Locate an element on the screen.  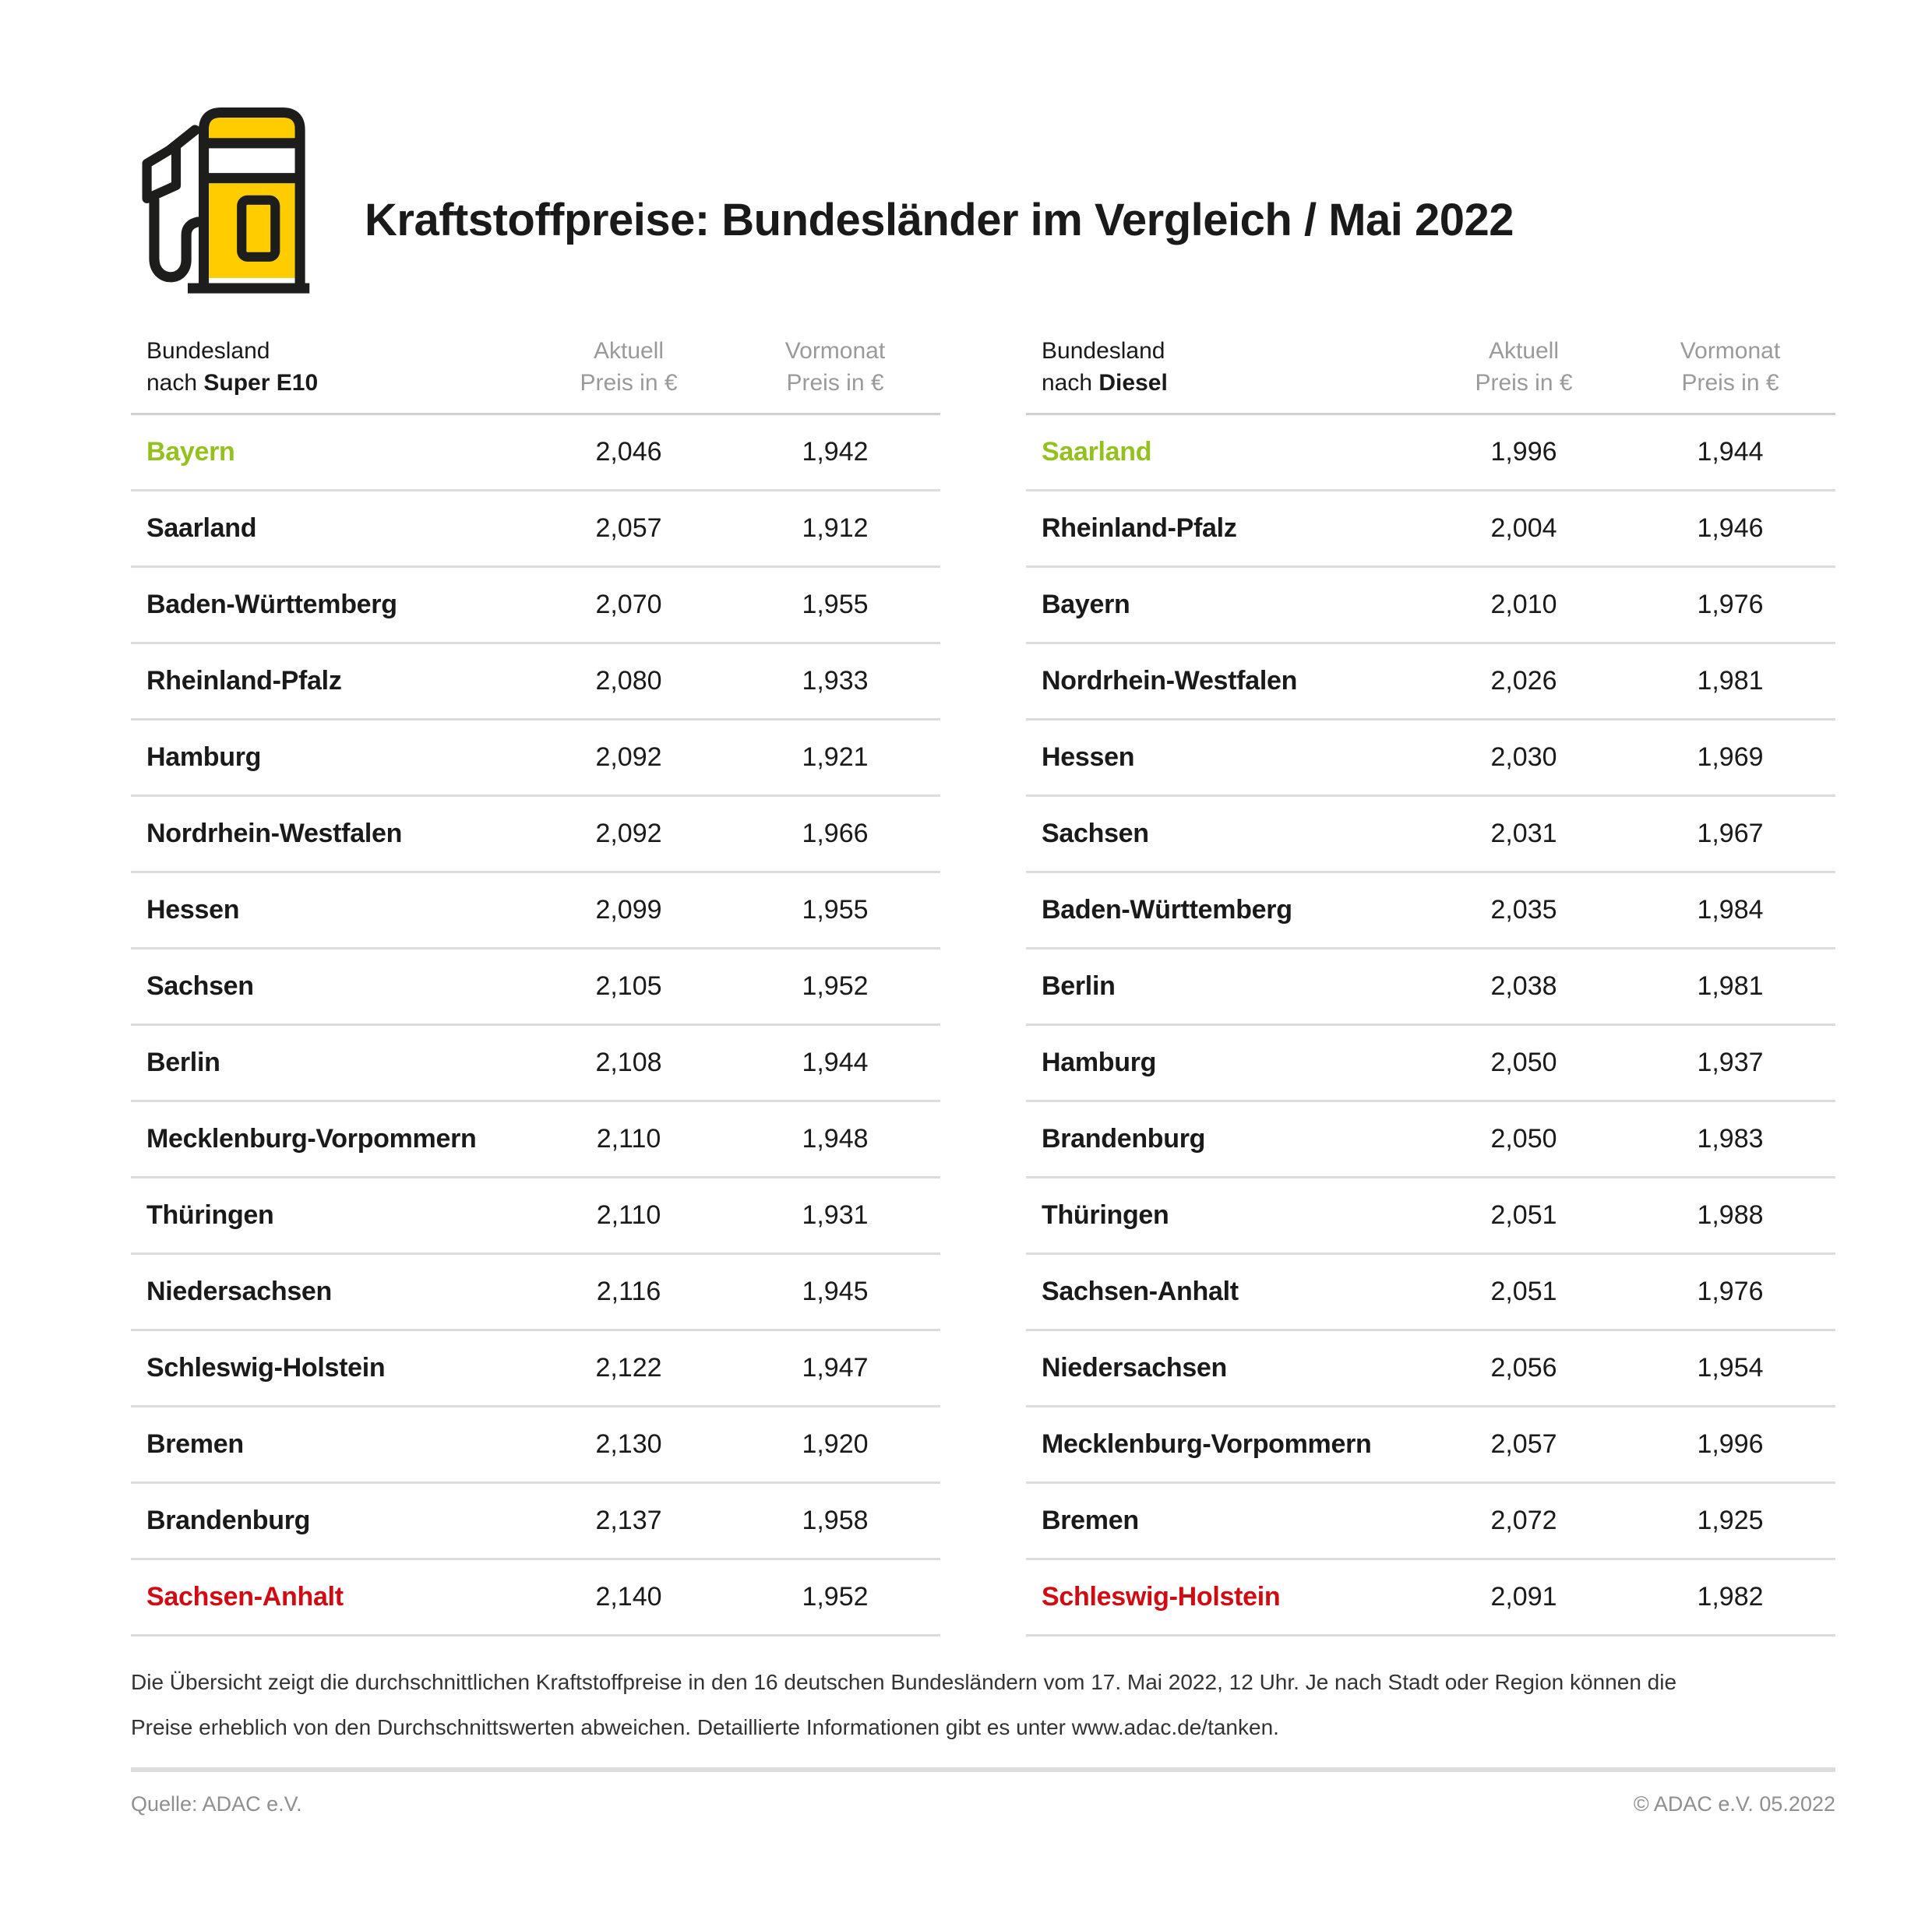
aktuell-price: 2,046 is located at coordinates (628, 452).